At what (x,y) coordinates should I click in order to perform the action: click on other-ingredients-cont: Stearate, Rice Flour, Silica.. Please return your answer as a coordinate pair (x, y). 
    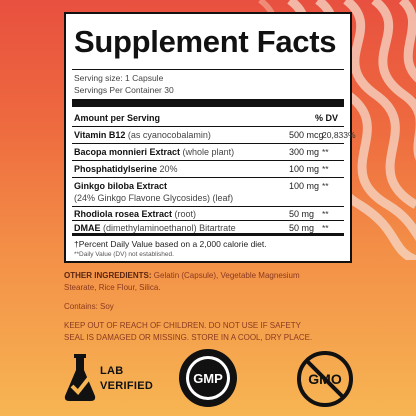
    Looking at the image, I should click on (112, 287).